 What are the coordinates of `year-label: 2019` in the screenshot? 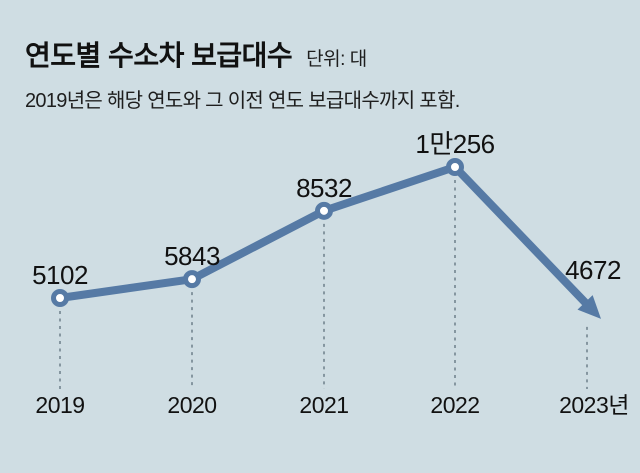 It's located at (59, 405).